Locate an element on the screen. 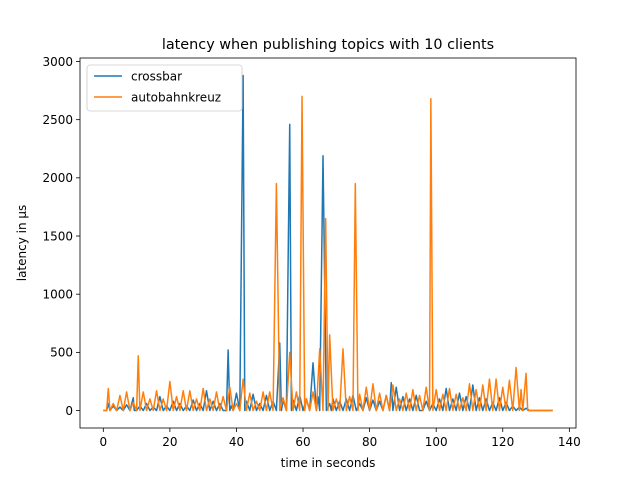 Image resolution: width=640 pixels, height=480 pixels. x-tick-label: 0 is located at coordinates (103, 442).